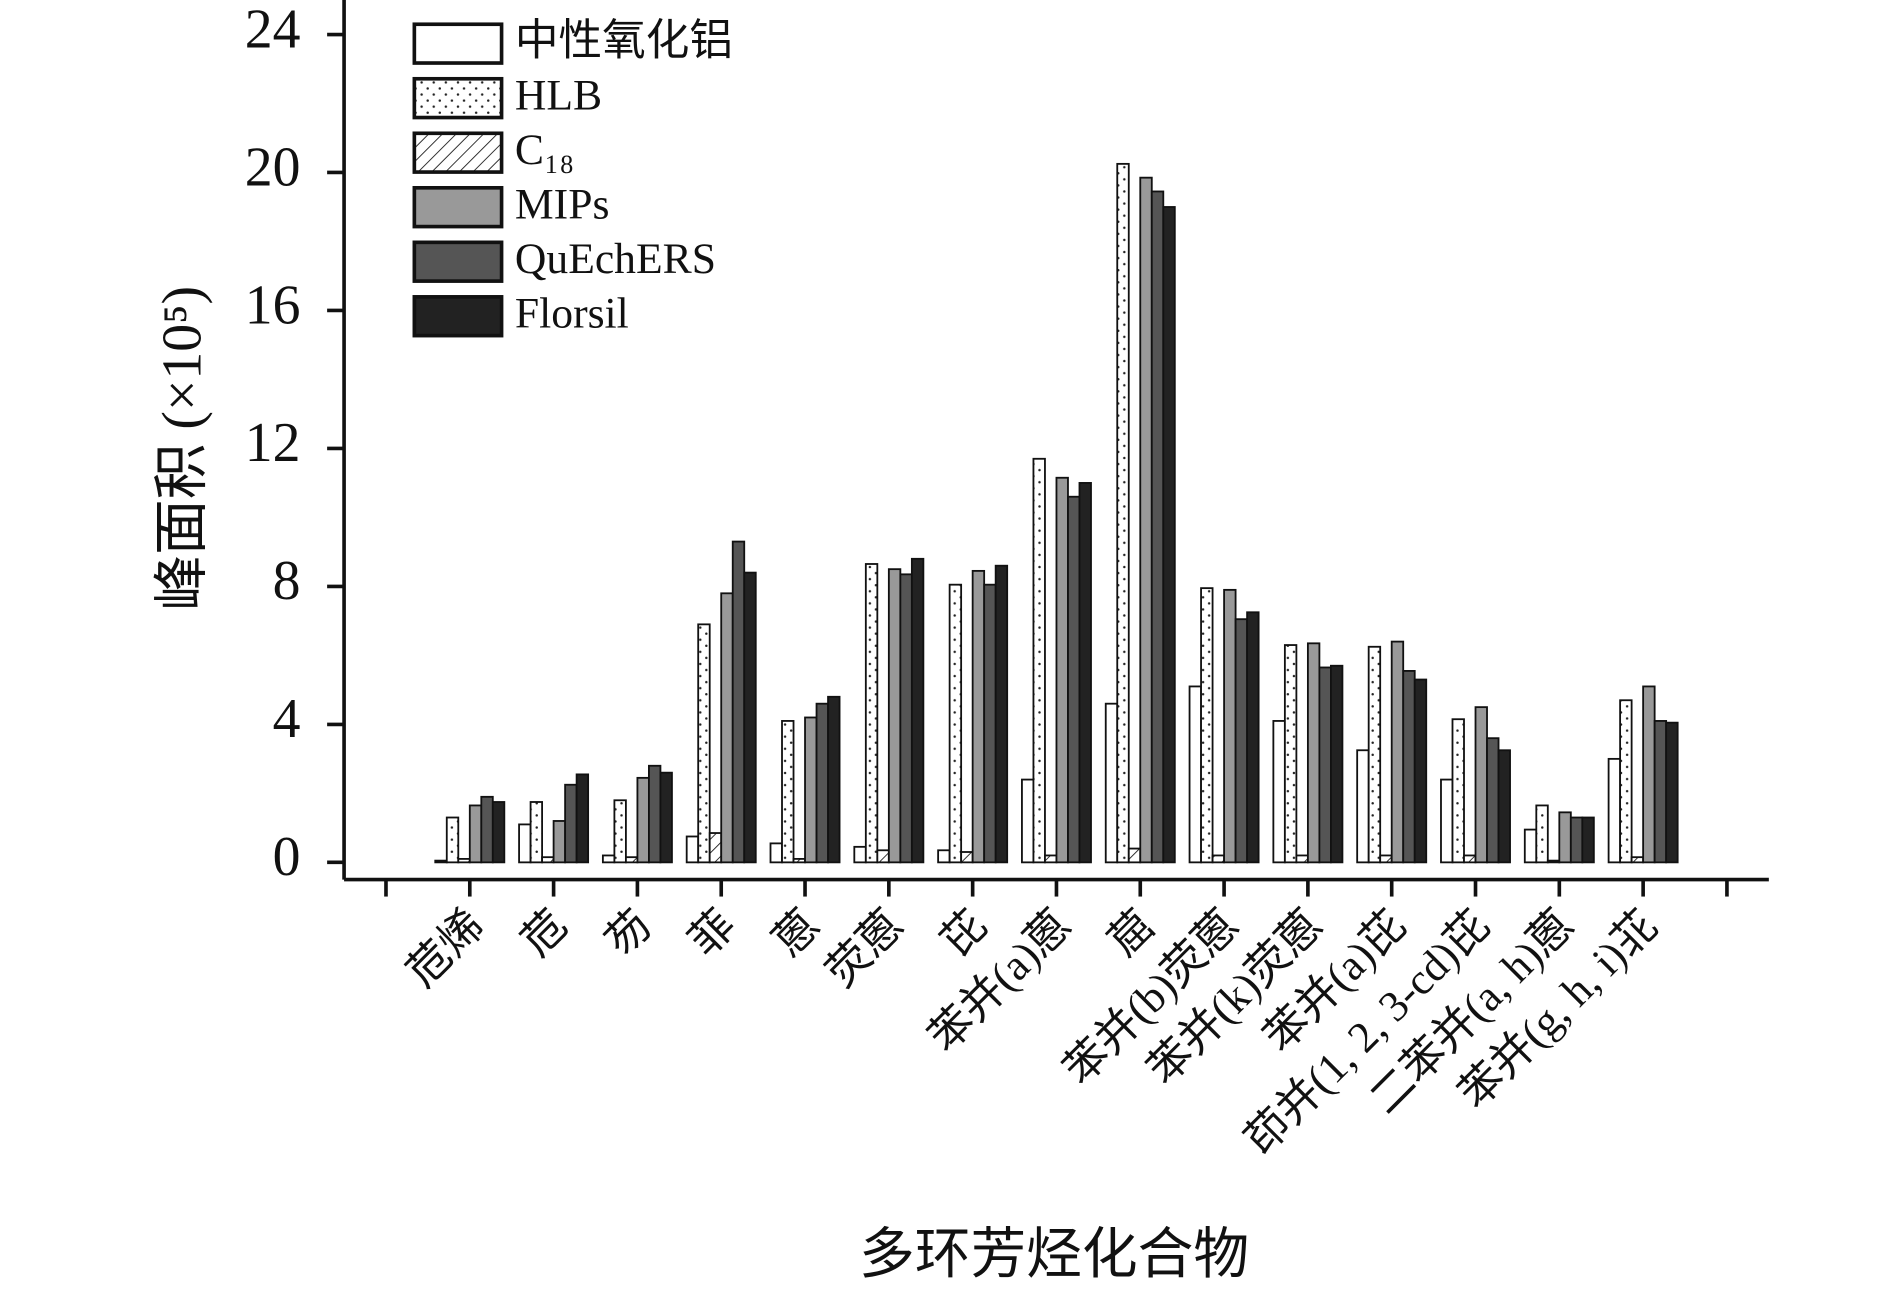 The height and width of the screenshot is (1297, 1890). I want to click on y-tick-label: 4, so click(287, 719).